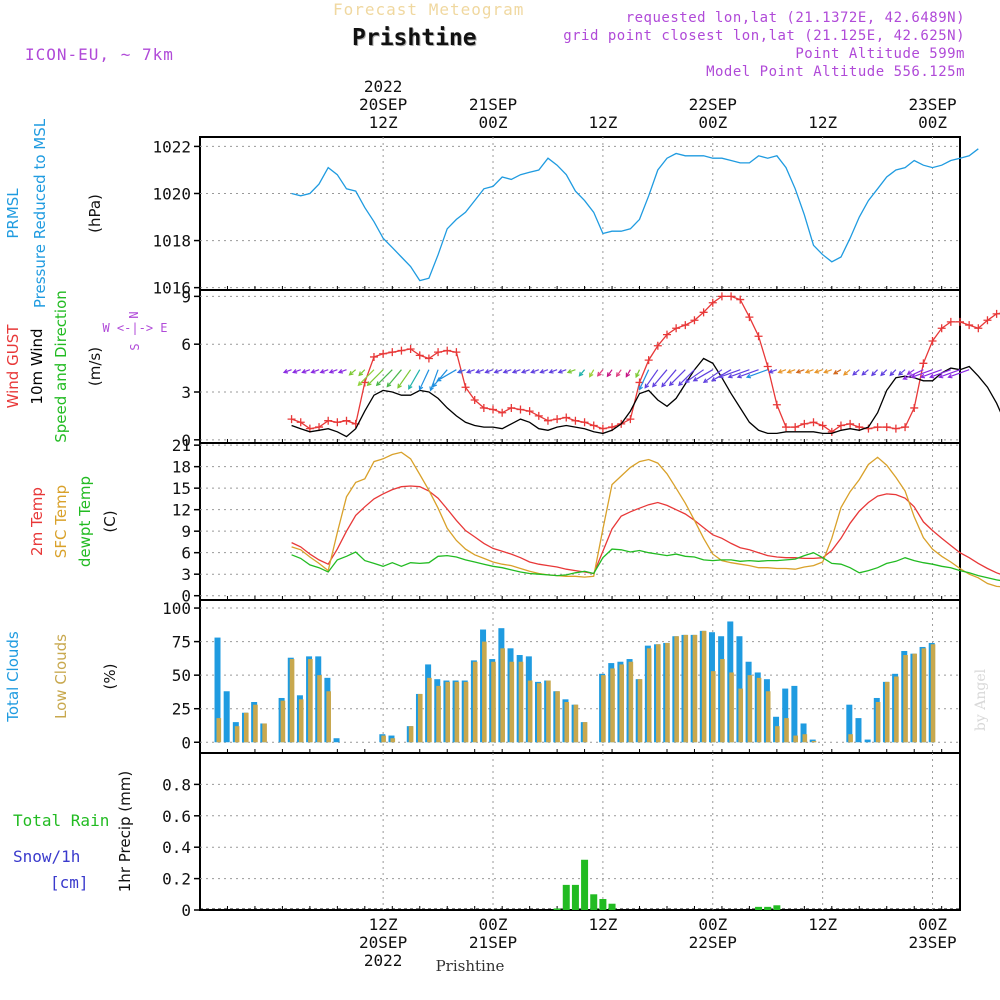 The height and width of the screenshot is (1000, 1000). Describe the element at coordinates (186, 392) in the screenshot. I see `y-tick-label: 3` at that location.